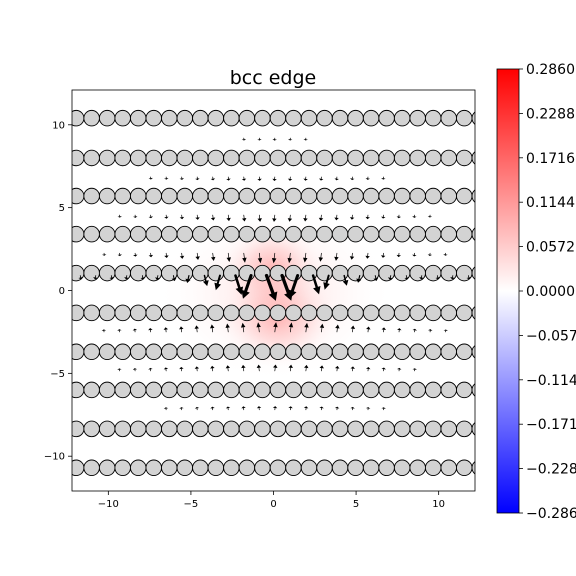 The height and width of the screenshot is (576, 576). I want to click on y-tick-label-3: 5, so click(62, 208).